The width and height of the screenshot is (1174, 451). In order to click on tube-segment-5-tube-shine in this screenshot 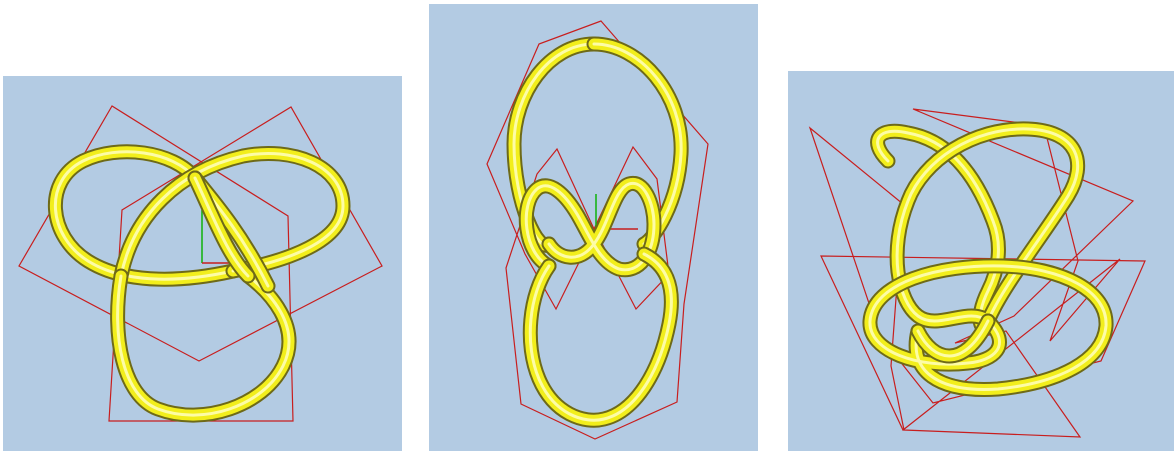, I will do `click(221, 227)`.